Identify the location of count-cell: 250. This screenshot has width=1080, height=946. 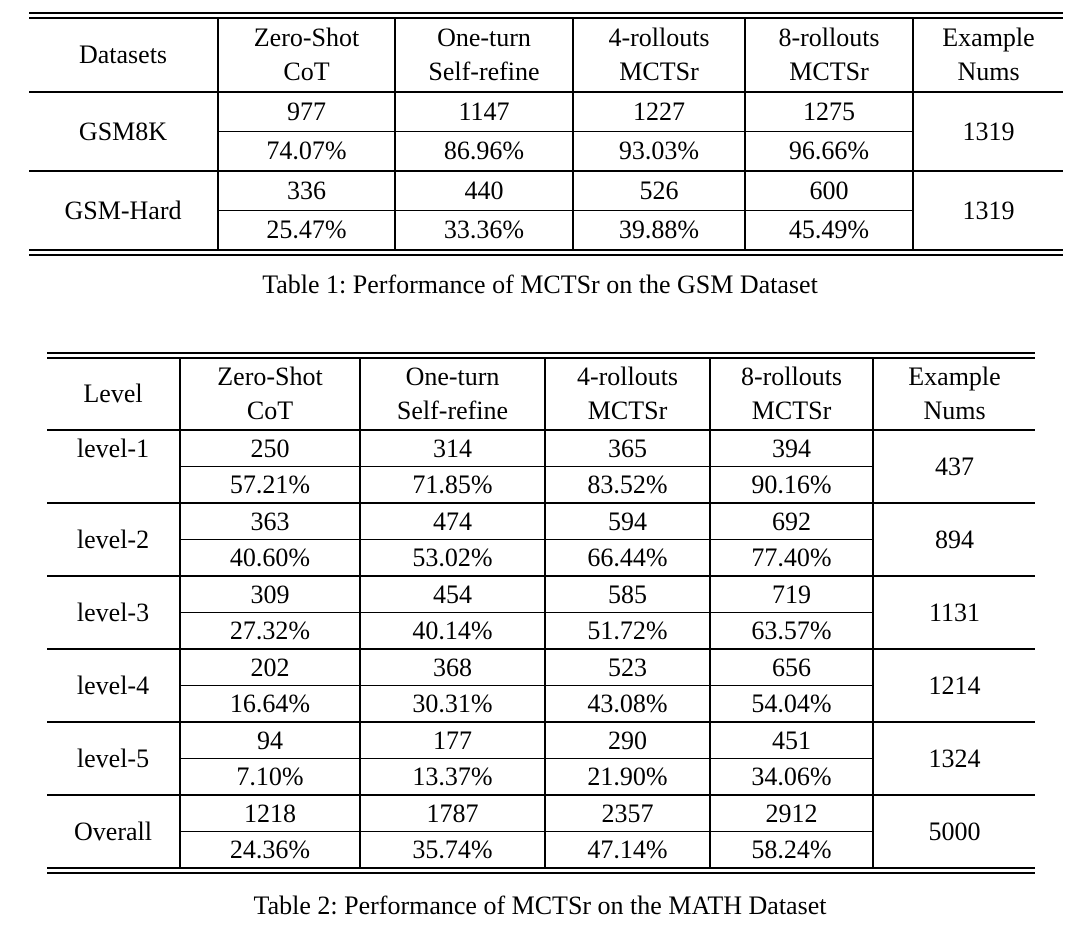
(269, 448).